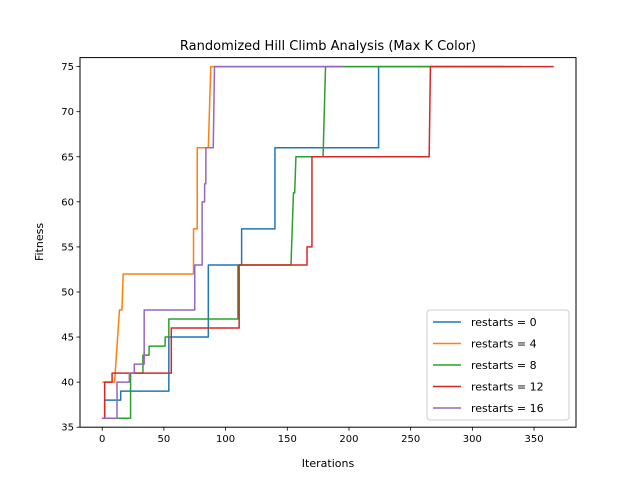  Describe the element at coordinates (504, 365) in the screenshot. I see `legend-label-2: restarts = 8` at that location.